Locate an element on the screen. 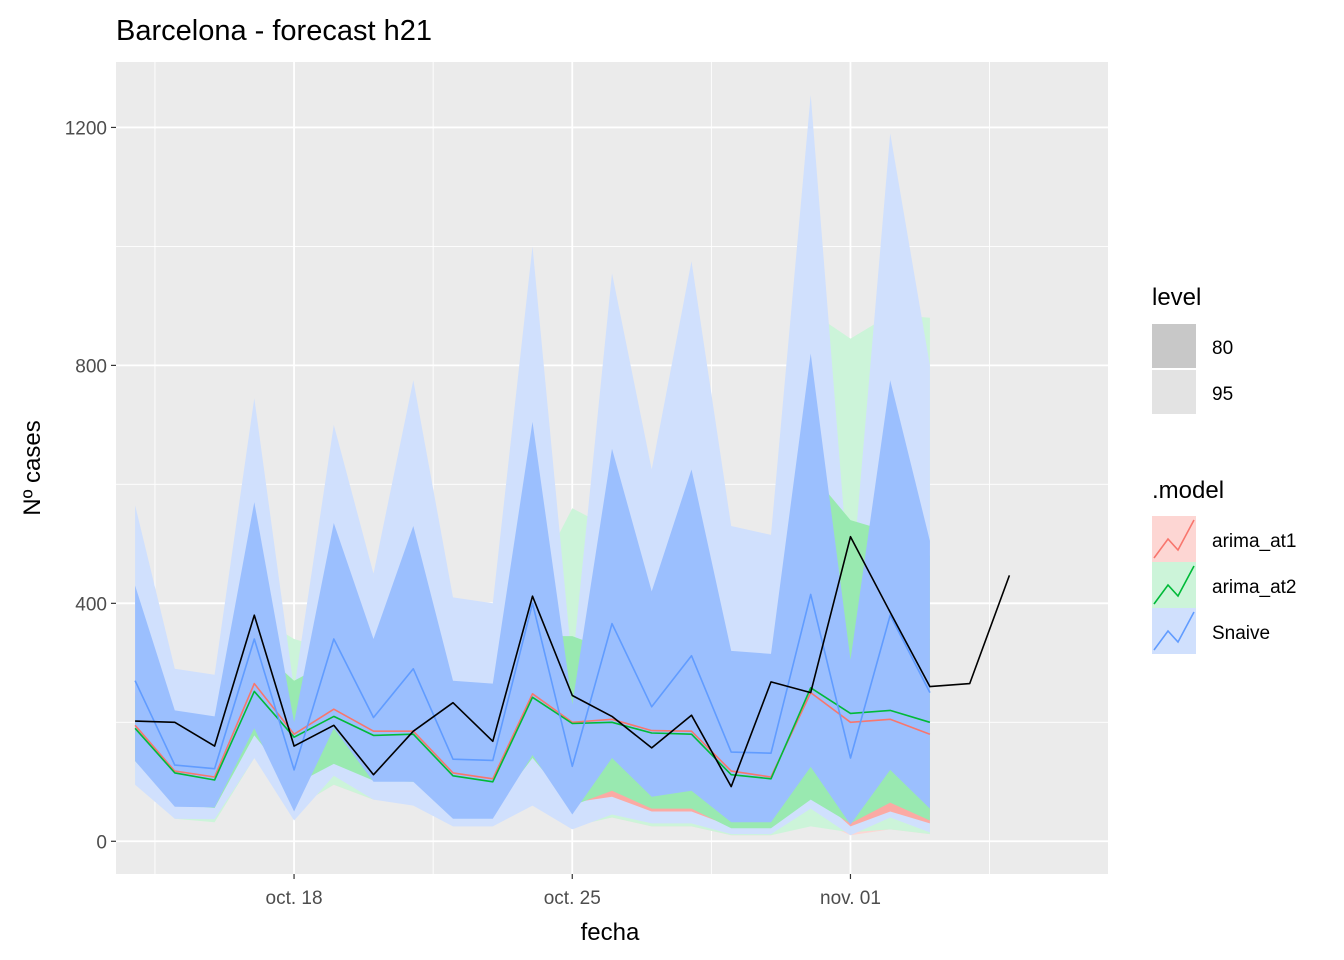  legend-snaive-line-icon is located at coordinates (1174, 631).